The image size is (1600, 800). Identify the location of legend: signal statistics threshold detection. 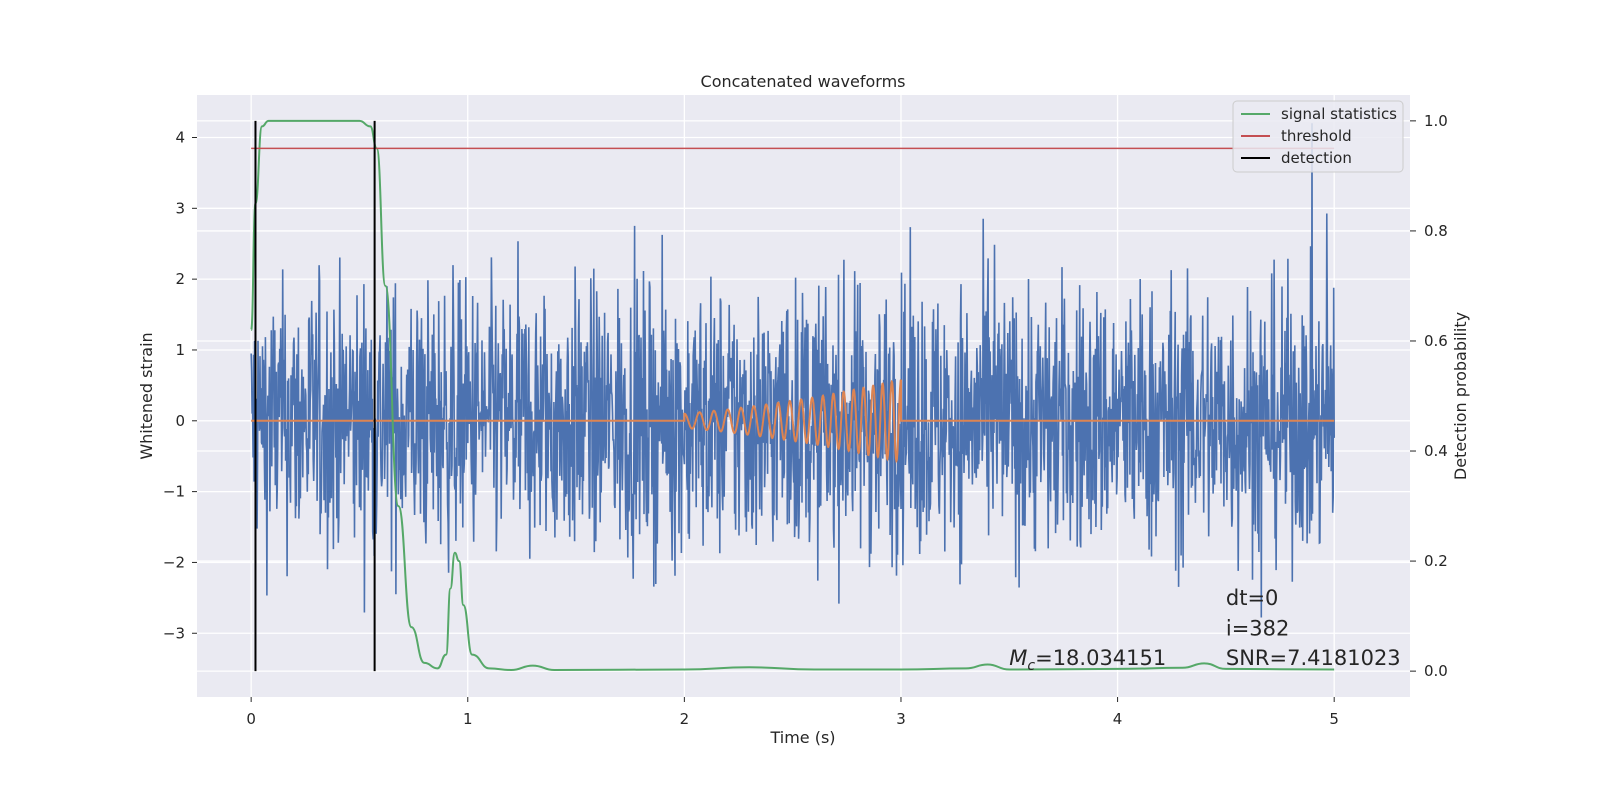
(1318, 136).